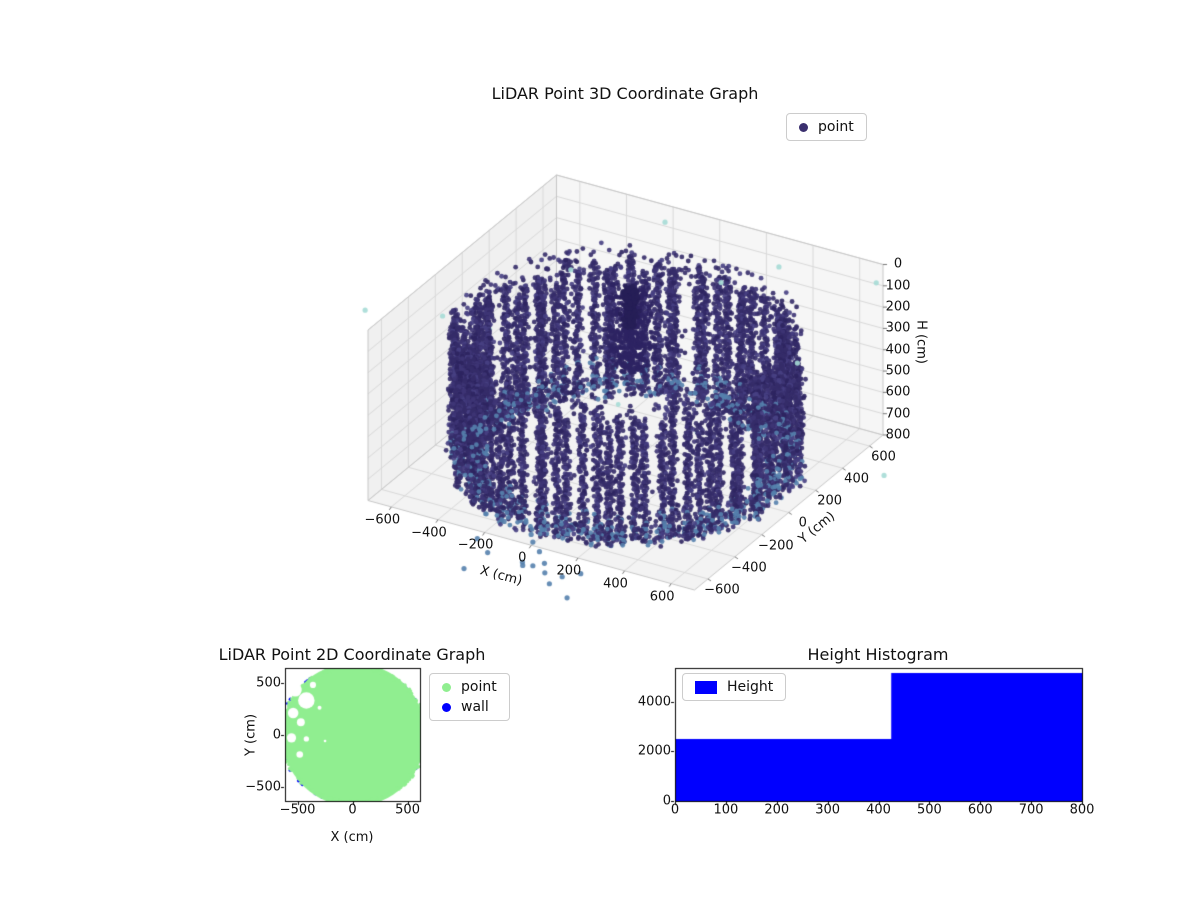 The height and width of the screenshot is (900, 1200). What do you see at coordinates (898, 414) in the screenshot?
I see `h-tick-label-3d: 700` at bounding box center [898, 414].